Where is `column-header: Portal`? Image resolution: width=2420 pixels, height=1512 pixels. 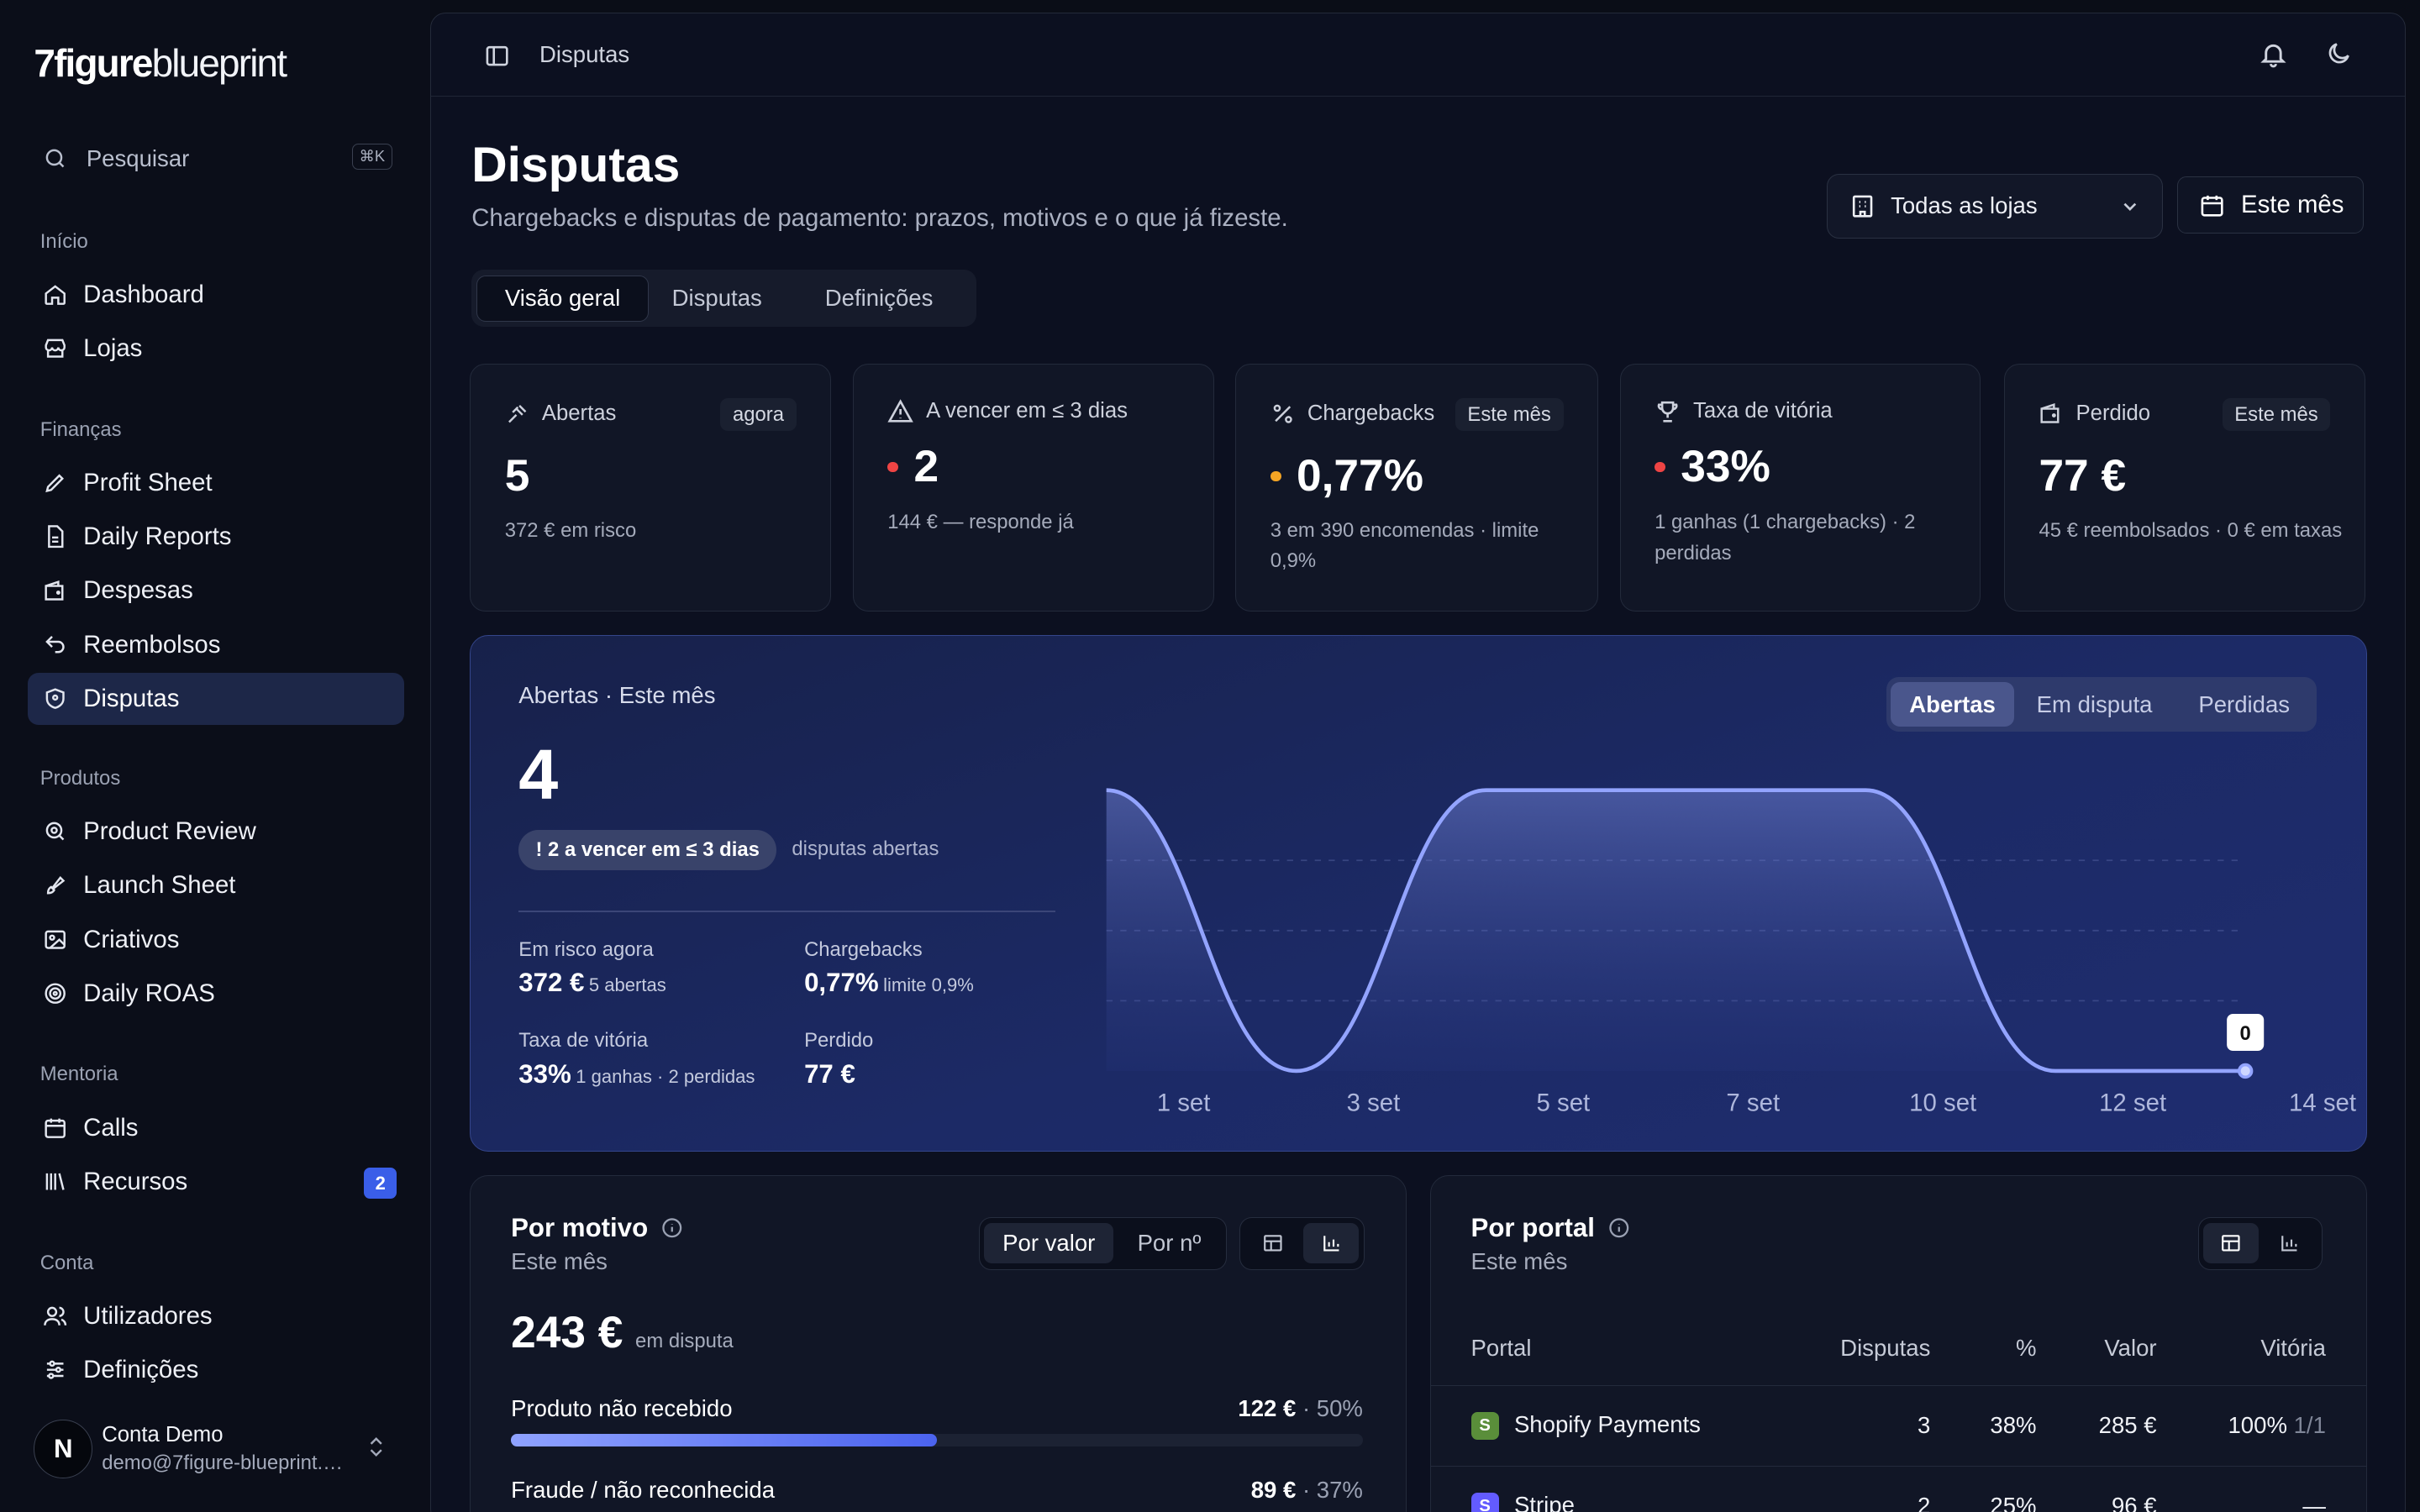 column-header: Portal is located at coordinates (1621, 1348).